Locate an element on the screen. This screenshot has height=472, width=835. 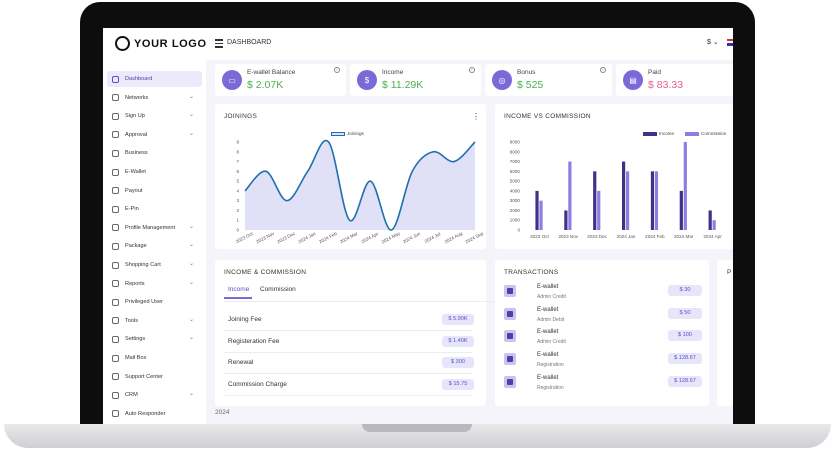
sidebar-item-dashboard: Dashboard is located at coordinates (154, 79).